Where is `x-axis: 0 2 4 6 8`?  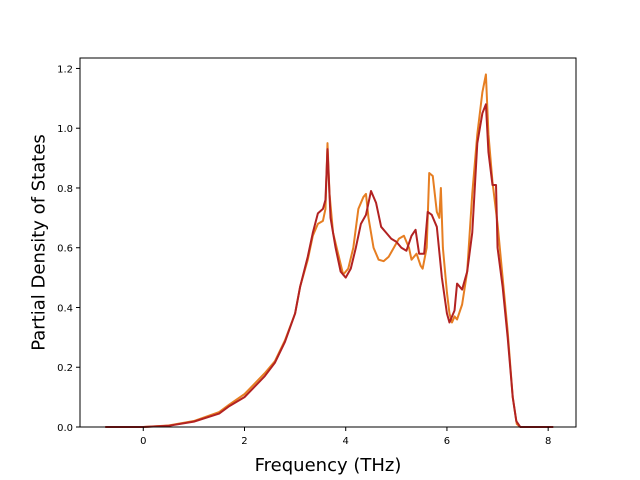 x-axis: 0 2 4 6 8 is located at coordinates (345, 437).